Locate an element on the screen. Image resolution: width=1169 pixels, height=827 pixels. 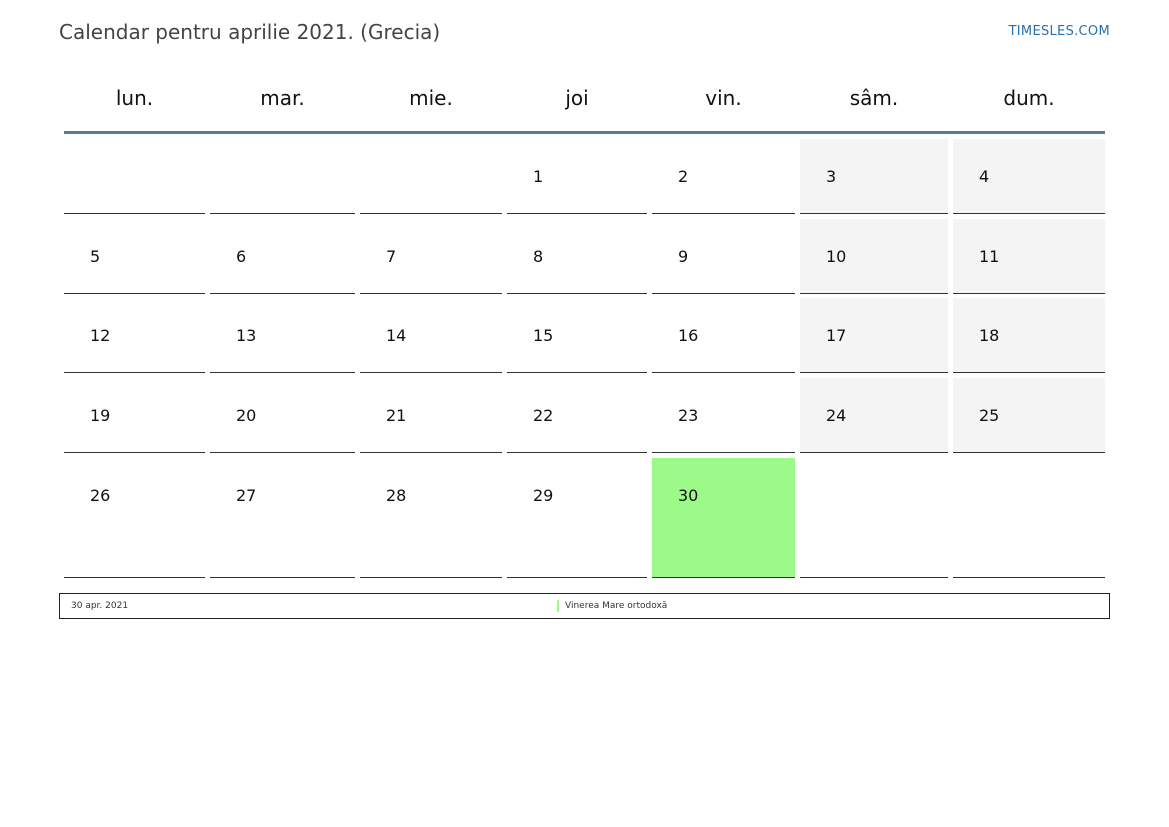
calendar-day-cell: 26 is located at coordinates (134, 518).